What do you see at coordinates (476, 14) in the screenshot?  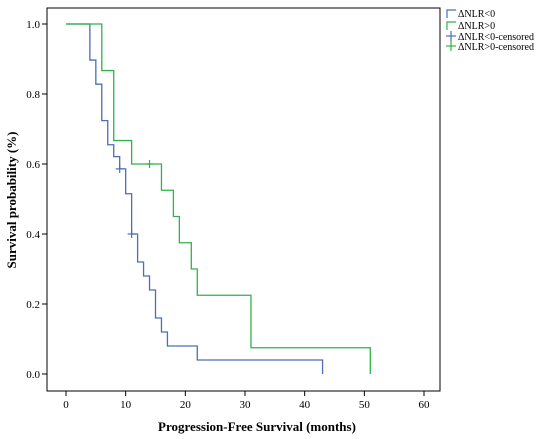 I see `legend-label-dnlr-neg: ΔNLR<0` at bounding box center [476, 14].